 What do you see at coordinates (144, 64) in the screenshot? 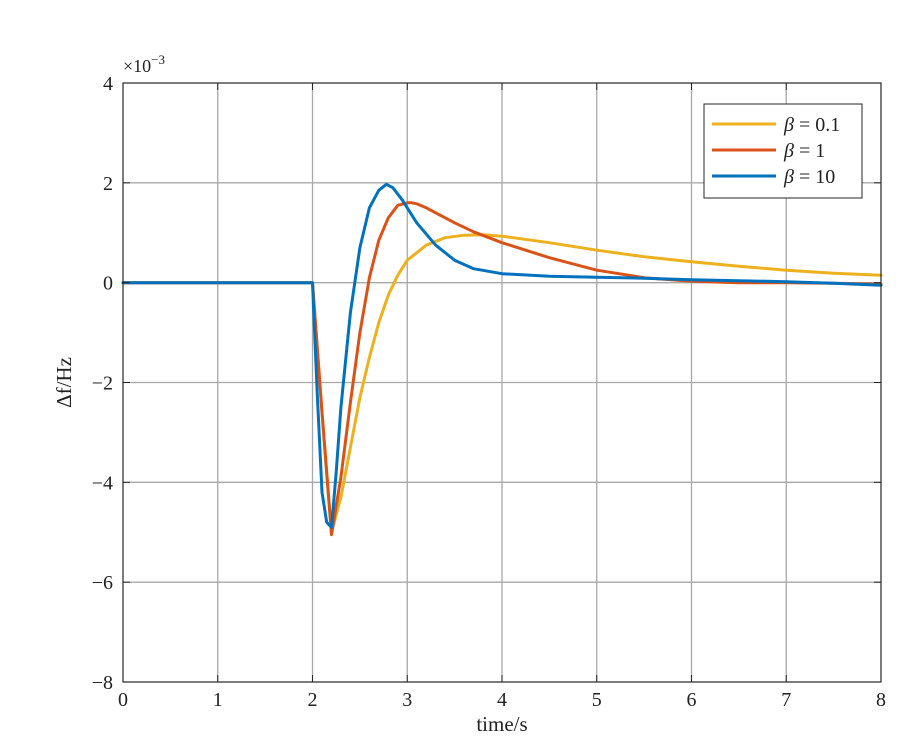
I see `y-axis-exponent: ×10⁻³` at bounding box center [144, 64].